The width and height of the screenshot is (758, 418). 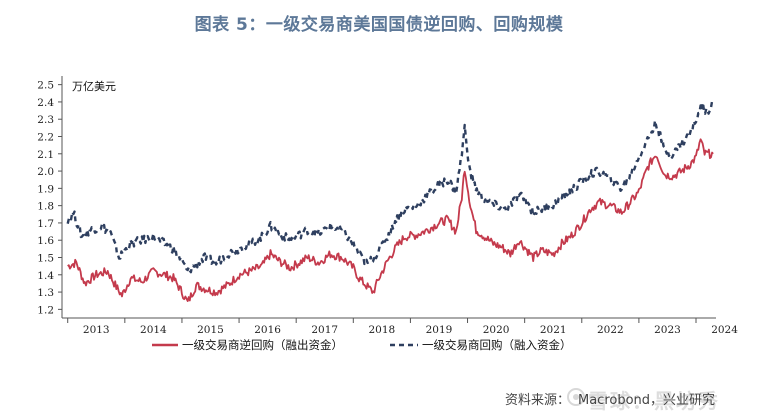 What do you see at coordinates (153, 330) in the screenshot?
I see `x-tick-label: 2014` at bounding box center [153, 330].